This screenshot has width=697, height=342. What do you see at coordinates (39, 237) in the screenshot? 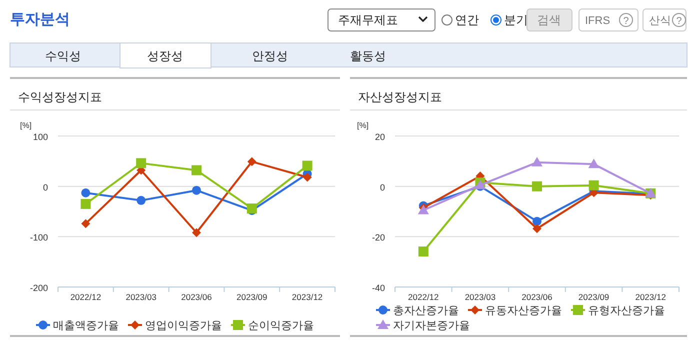
I see `y-tick-label: -100` at bounding box center [39, 237].